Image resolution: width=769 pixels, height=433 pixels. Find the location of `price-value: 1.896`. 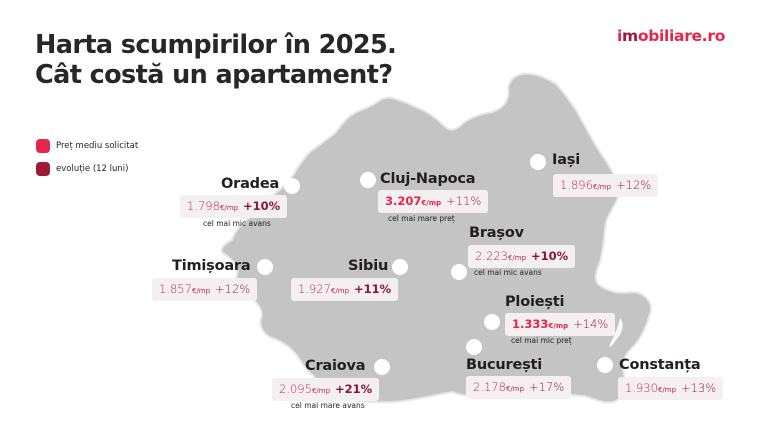

price-value: 1.896 is located at coordinates (576, 185).